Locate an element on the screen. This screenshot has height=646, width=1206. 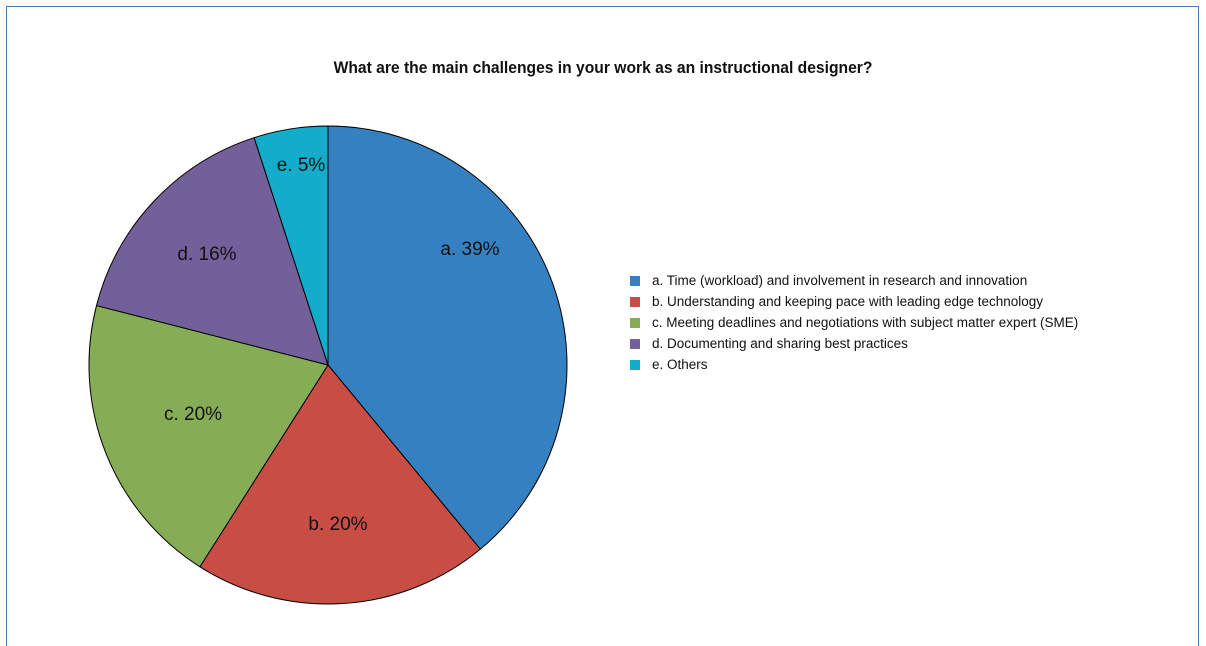
pie-slice-b is located at coordinates (340, 484).